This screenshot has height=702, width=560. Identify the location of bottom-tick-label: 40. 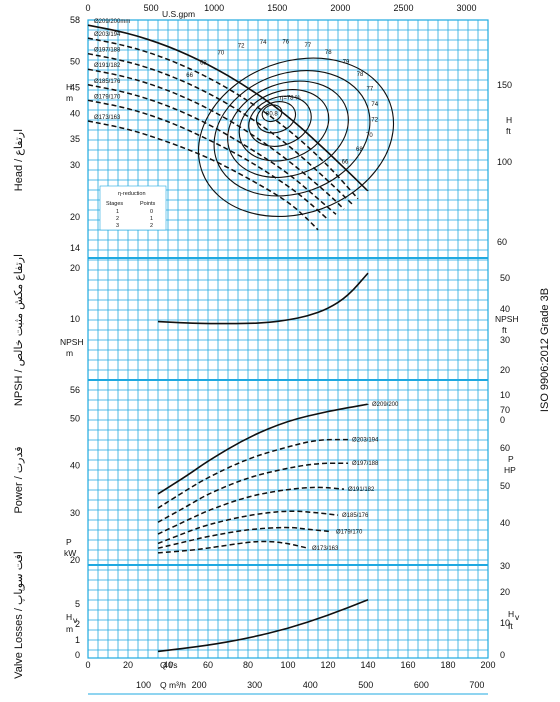
(168, 665).